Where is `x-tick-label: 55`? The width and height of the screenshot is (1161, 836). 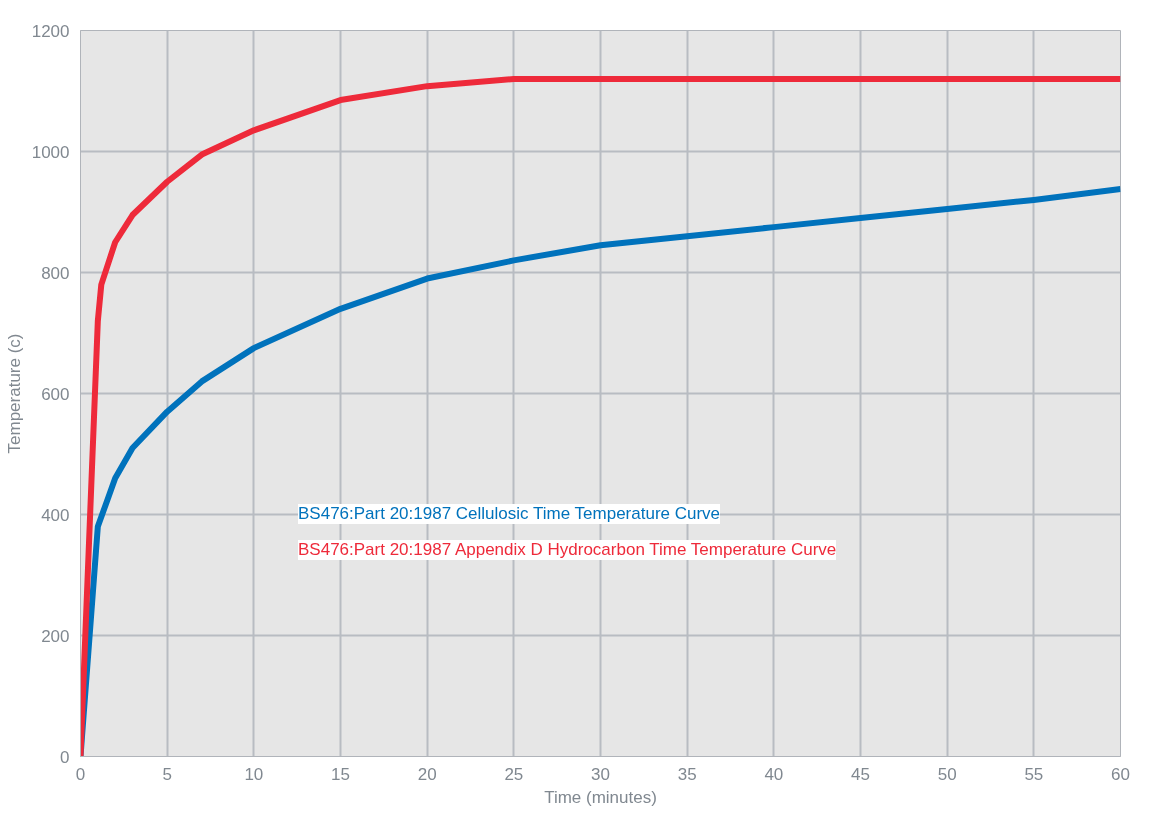
x-tick-label: 55 is located at coordinates (1034, 774).